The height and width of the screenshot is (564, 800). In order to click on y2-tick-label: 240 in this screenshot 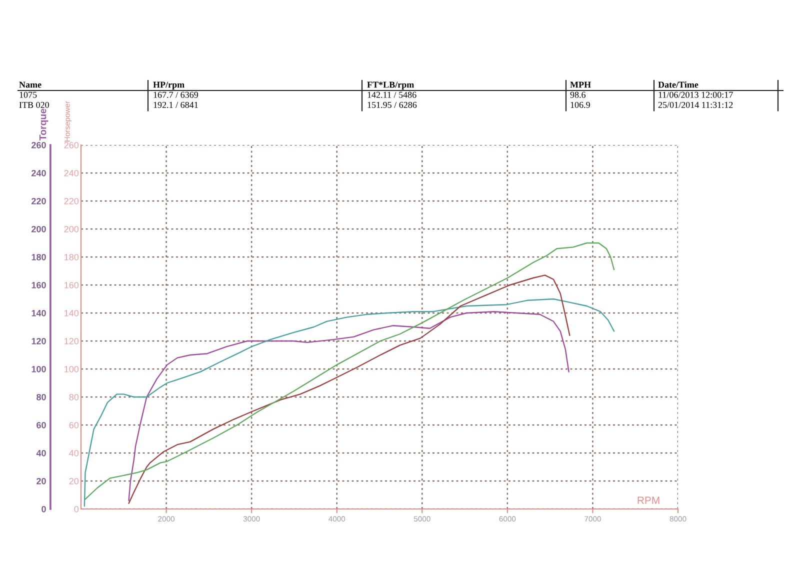, I will do `click(71, 173)`.